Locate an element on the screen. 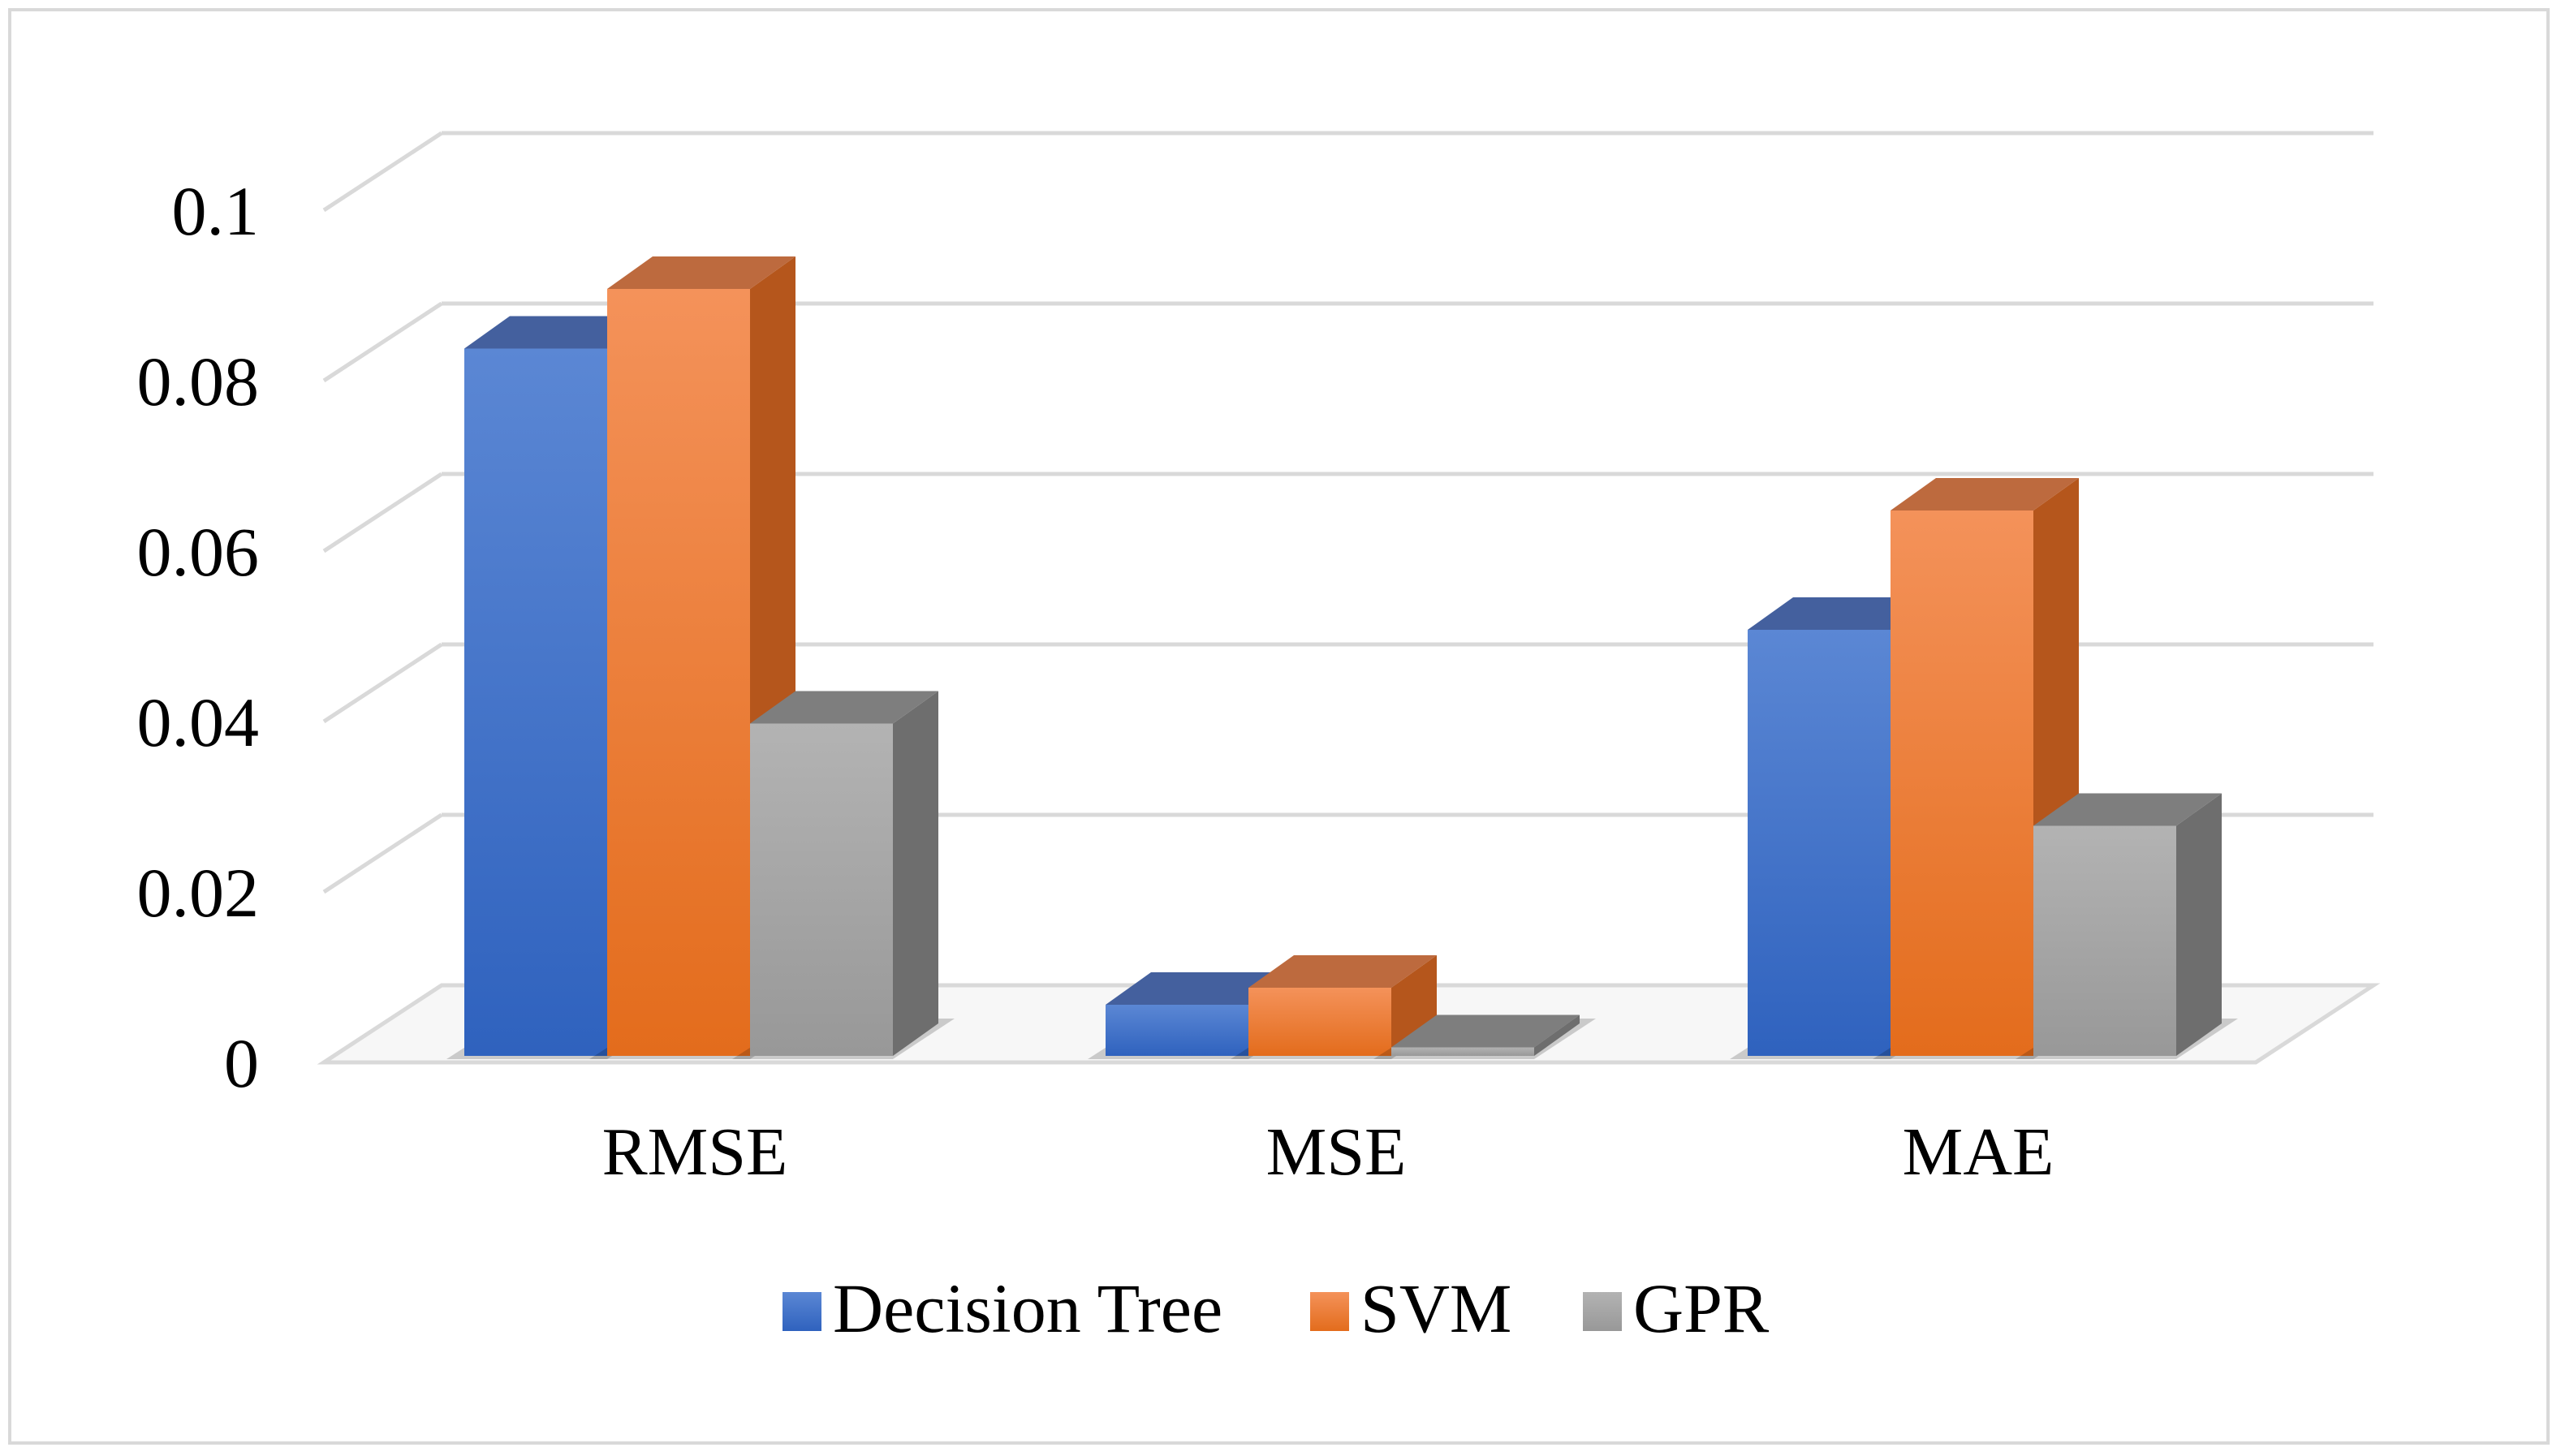 The image size is (2561, 1456). y-tick-label: 0.02 is located at coordinates (198, 893).